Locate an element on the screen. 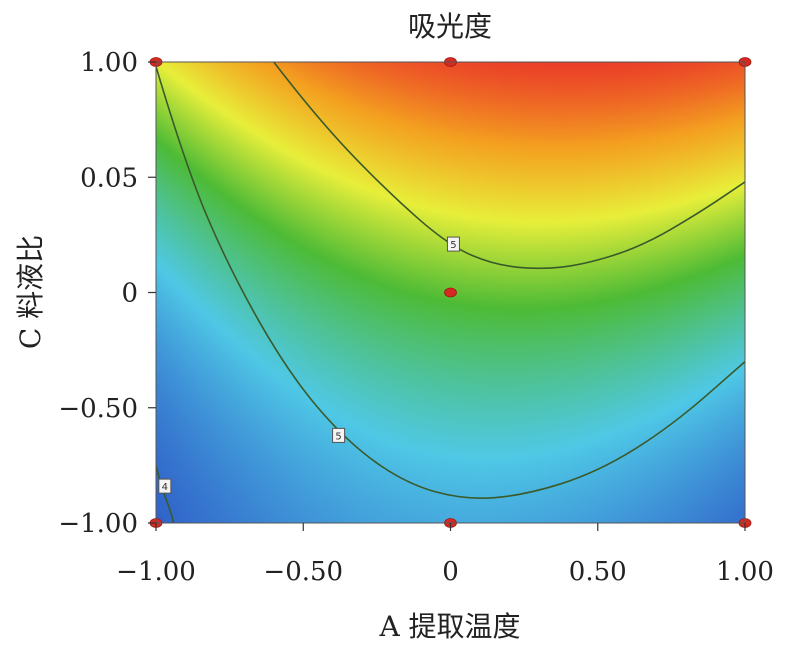 Image resolution: width=794 pixels, height=658 pixels. x-tick-label: 0 is located at coordinates (450, 572).